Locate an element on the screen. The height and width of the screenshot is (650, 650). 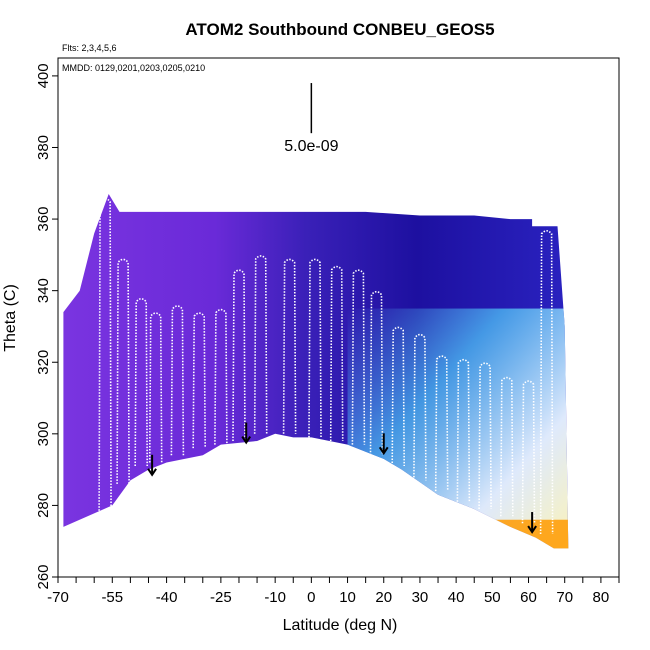
y-tick-label: 360 is located at coordinates (43, 219).